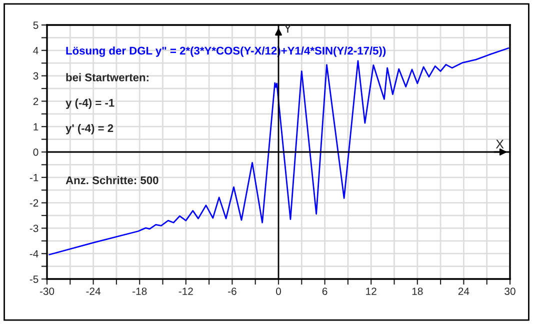  I want to click on x-tick-label: 12, so click(371, 291).